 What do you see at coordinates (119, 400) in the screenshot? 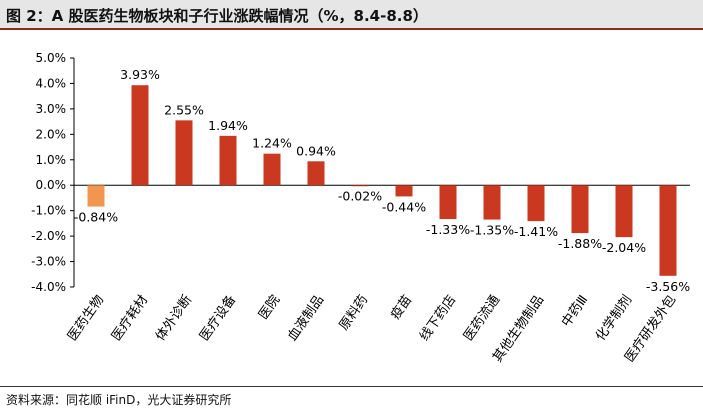
I see `source-note: 资料来源：同花顺 iFinD，光大证券研究所` at bounding box center [119, 400].